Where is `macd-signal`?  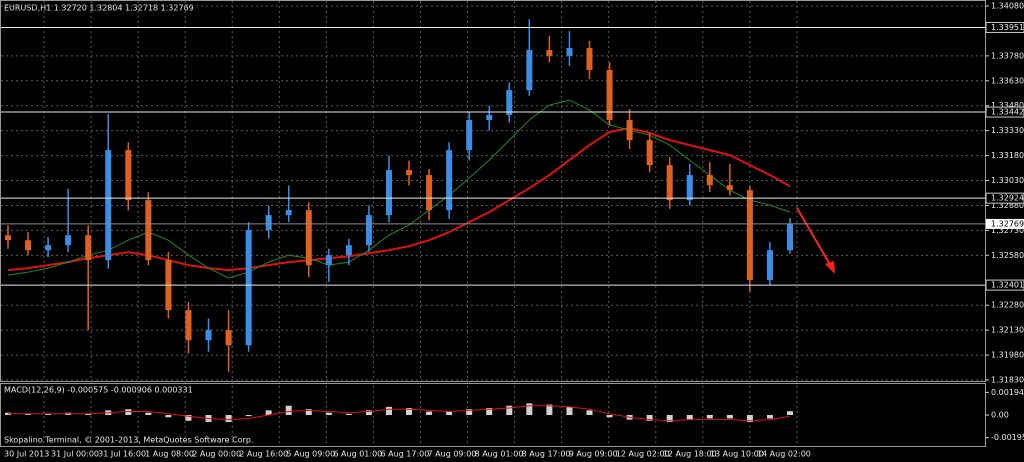 macd-signal is located at coordinates (399, 413).